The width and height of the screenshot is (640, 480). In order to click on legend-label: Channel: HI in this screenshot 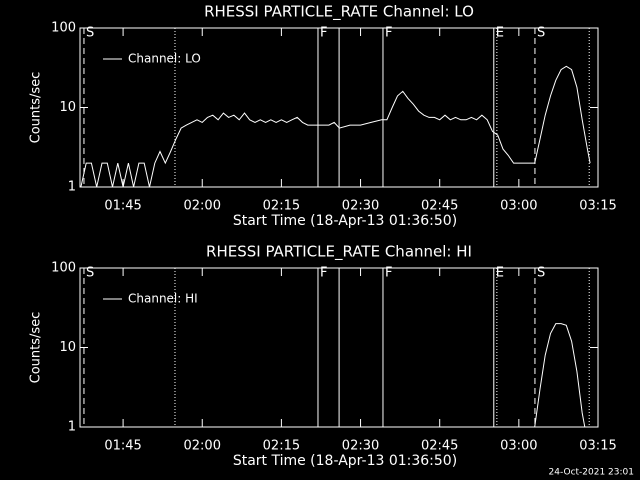, I will do `click(163, 299)`.